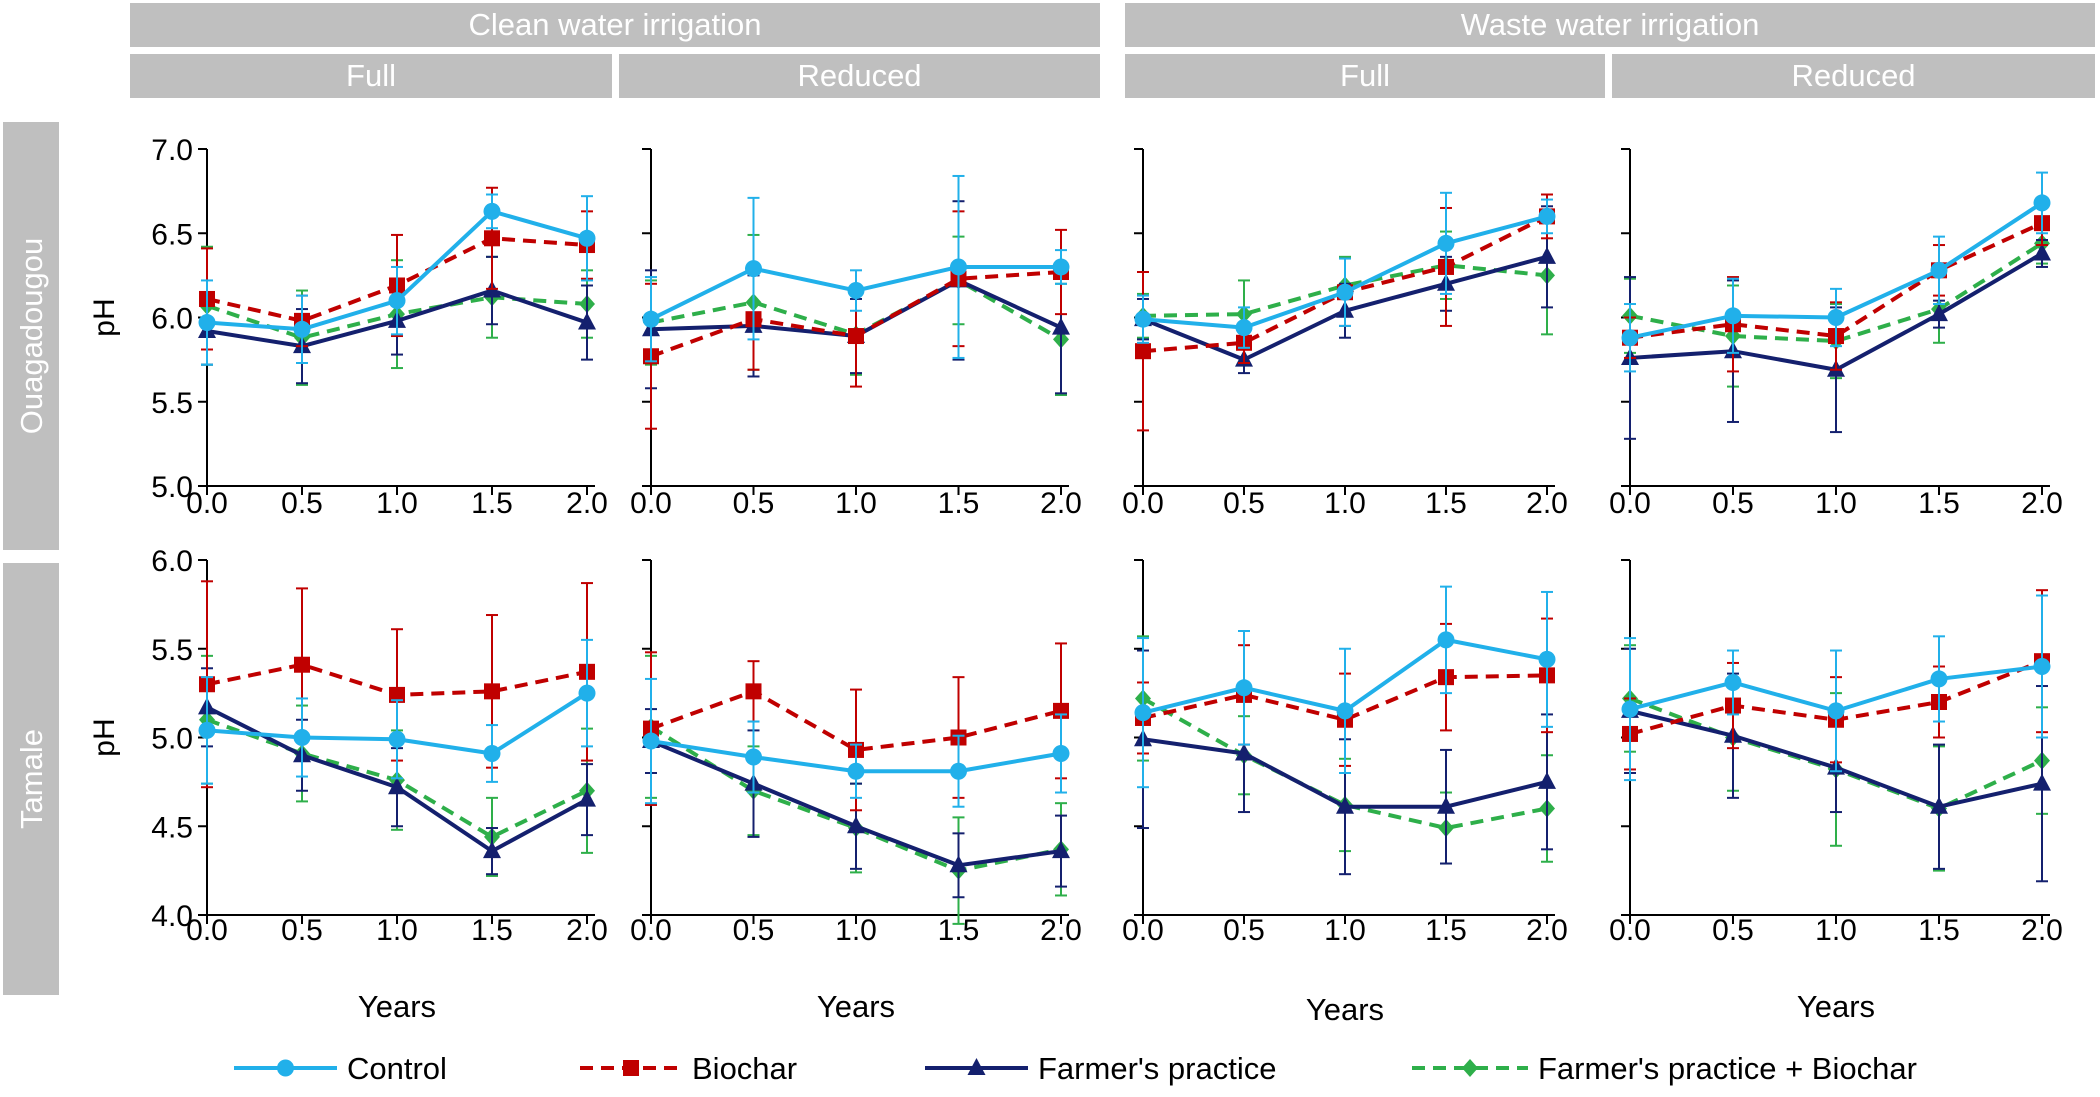 The height and width of the screenshot is (1097, 2100). I want to click on panel-ouagadougou-1: 0.0 0.5 1.0 1.5 2.0, so click(856, 334).